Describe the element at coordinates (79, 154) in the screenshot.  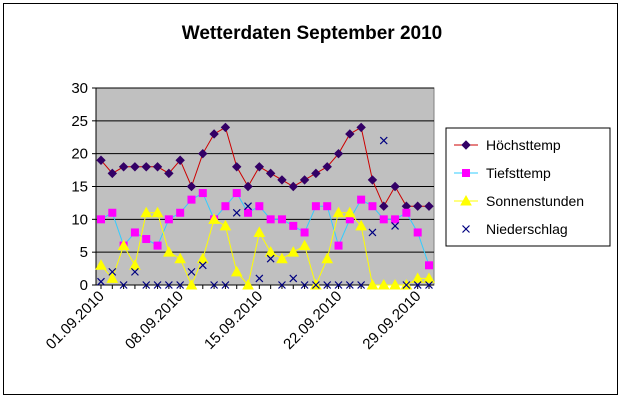
I see `y-tick-label: 20` at that location.